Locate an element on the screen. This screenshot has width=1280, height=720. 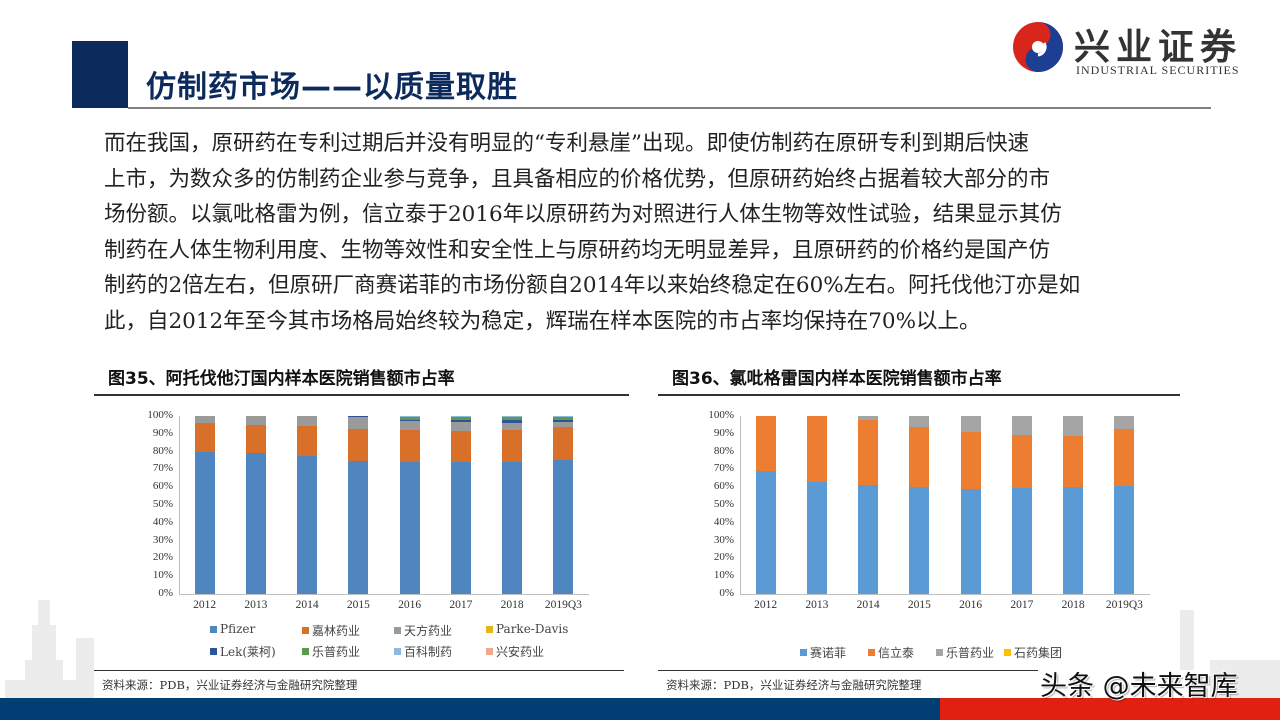
x-tick-label: 2016 is located at coordinates (410, 605).